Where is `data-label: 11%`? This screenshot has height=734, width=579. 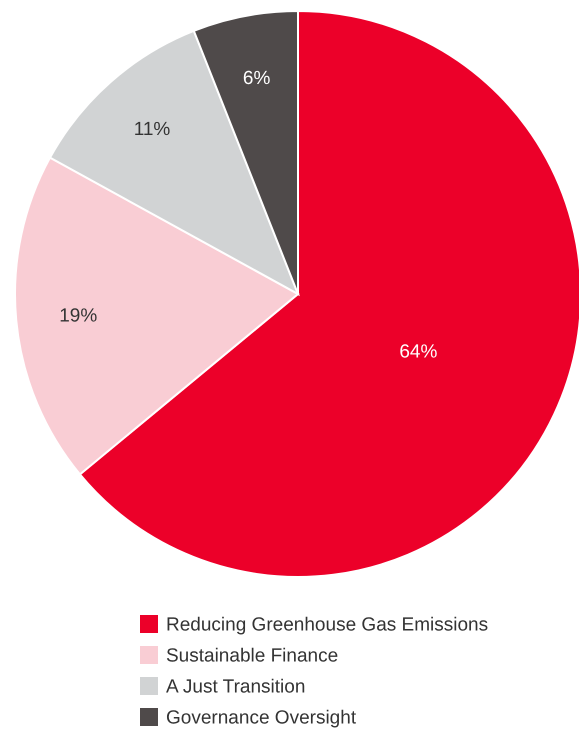
data-label: 11% is located at coordinates (152, 129).